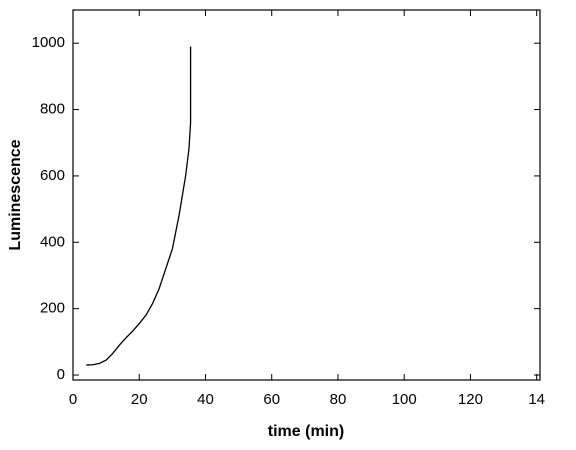 The width and height of the screenshot is (576, 450). What do you see at coordinates (52, 175) in the screenshot?
I see `y-tick-label: 600` at bounding box center [52, 175].